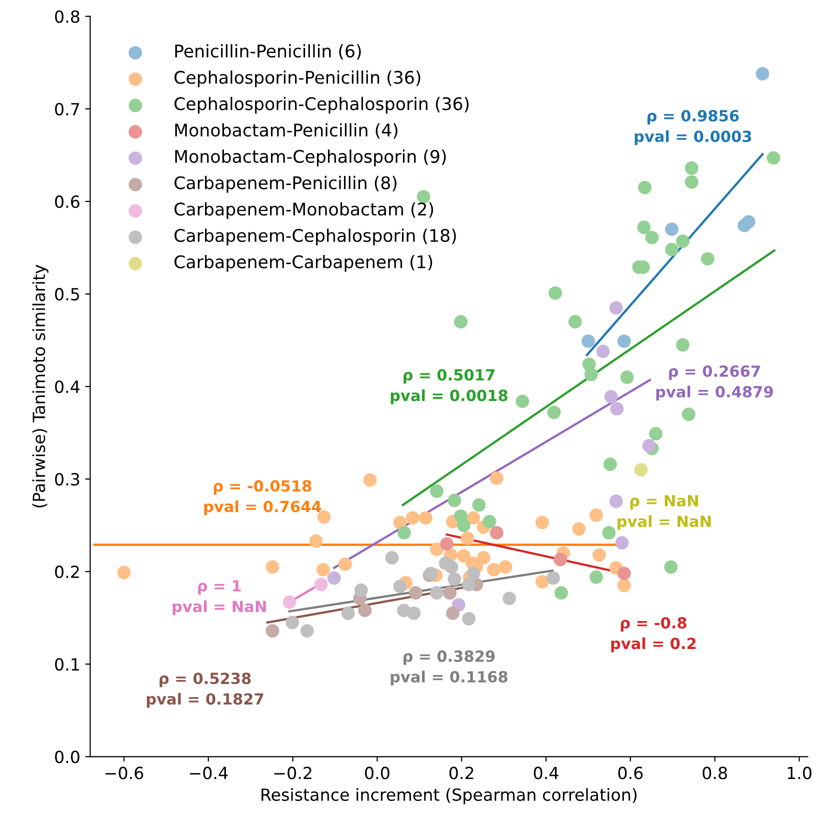 The image size is (820, 818). Describe the element at coordinates (449, 668) in the screenshot. I see `annotation: ρ = 0.3829 pval = 0.1168` at that location.